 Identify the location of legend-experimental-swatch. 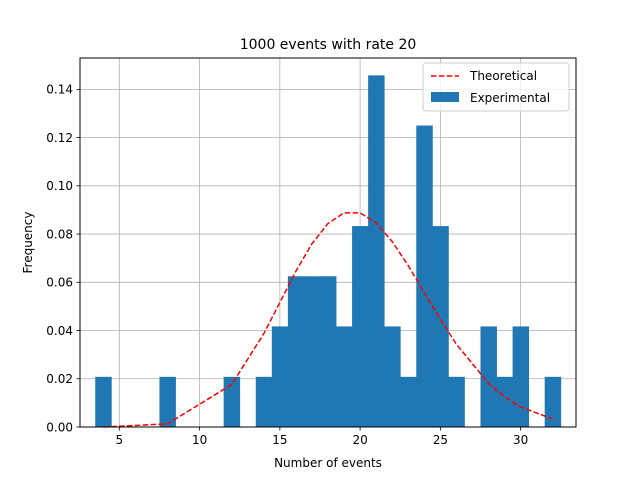
(445, 97).